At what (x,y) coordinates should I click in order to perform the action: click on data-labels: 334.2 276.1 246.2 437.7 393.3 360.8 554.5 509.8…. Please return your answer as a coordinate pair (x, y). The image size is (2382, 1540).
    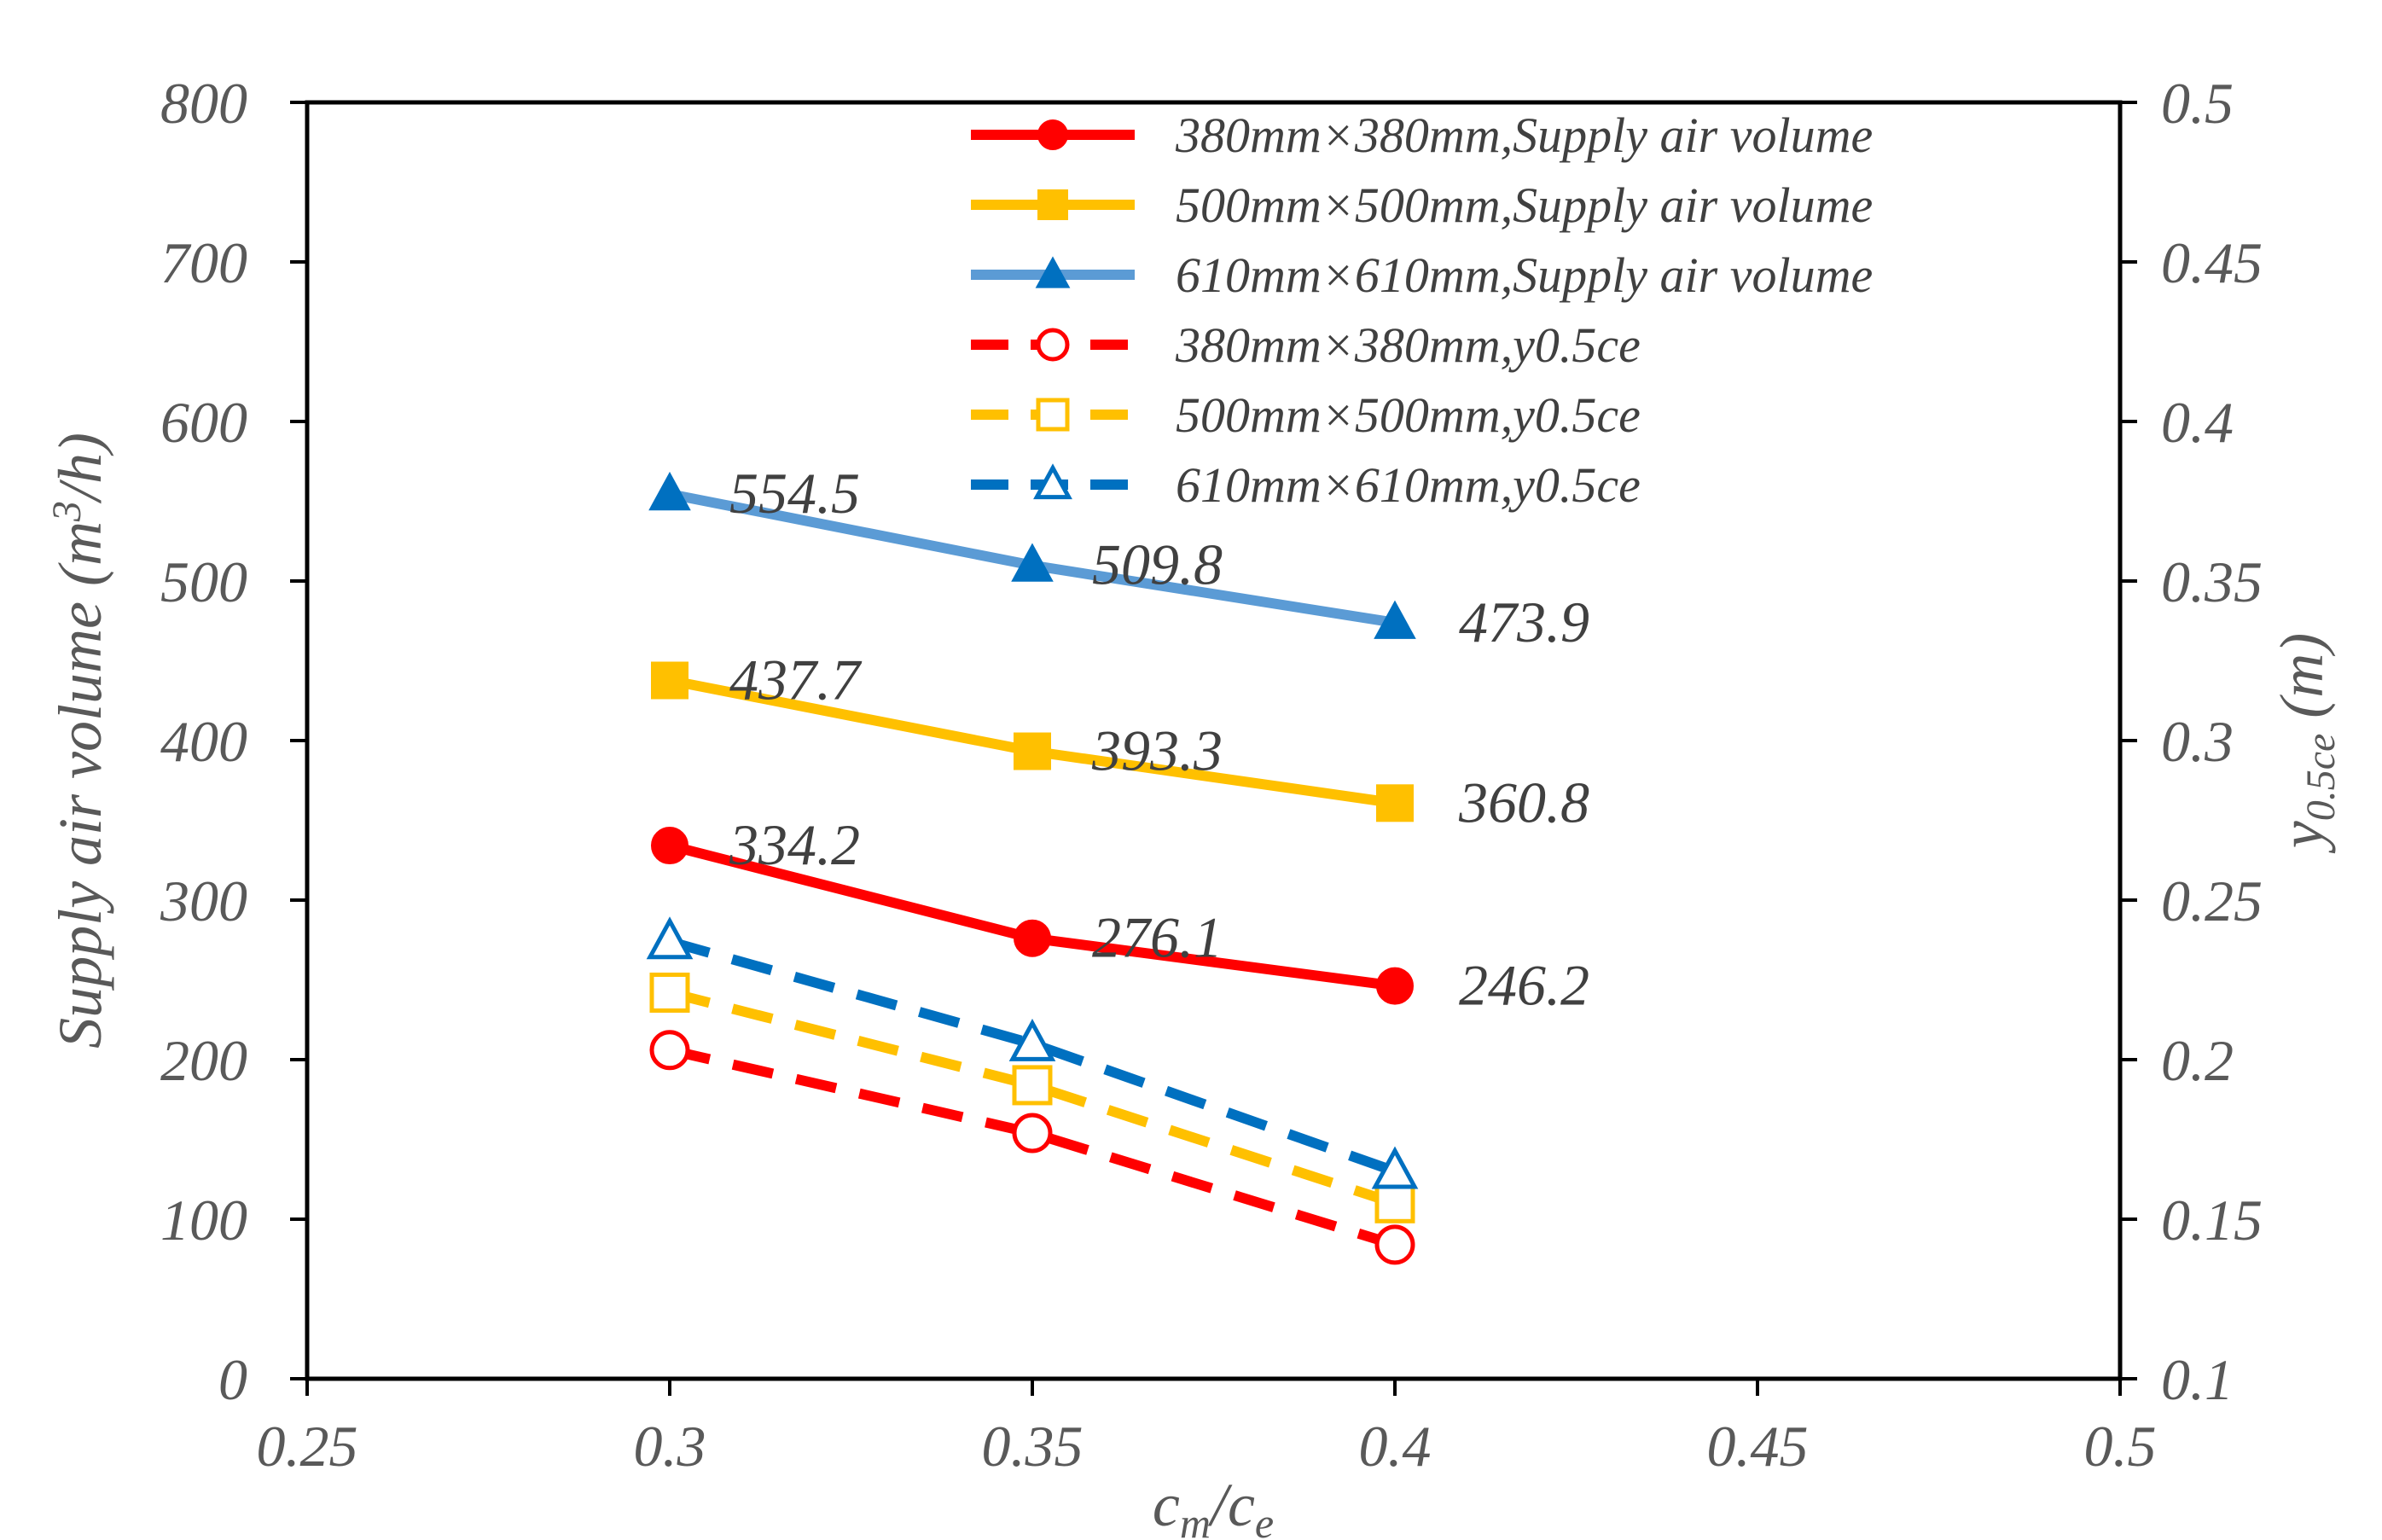
    Looking at the image, I should click on (1159, 739).